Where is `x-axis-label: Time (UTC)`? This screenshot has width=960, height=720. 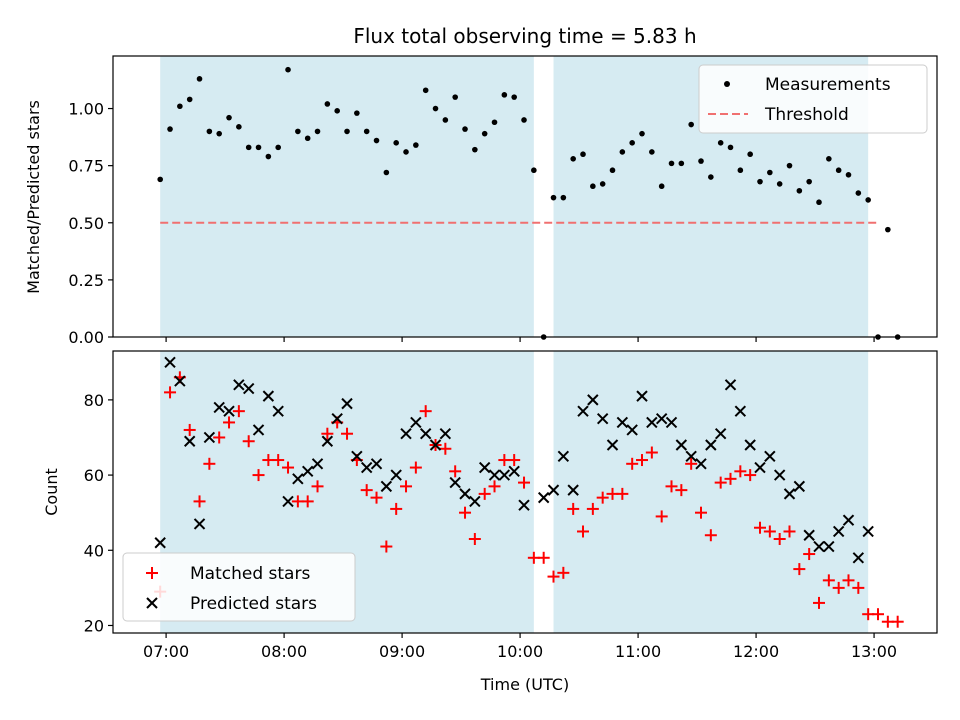 x-axis-label: Time (UTC) is located at coordinates (524, 684).